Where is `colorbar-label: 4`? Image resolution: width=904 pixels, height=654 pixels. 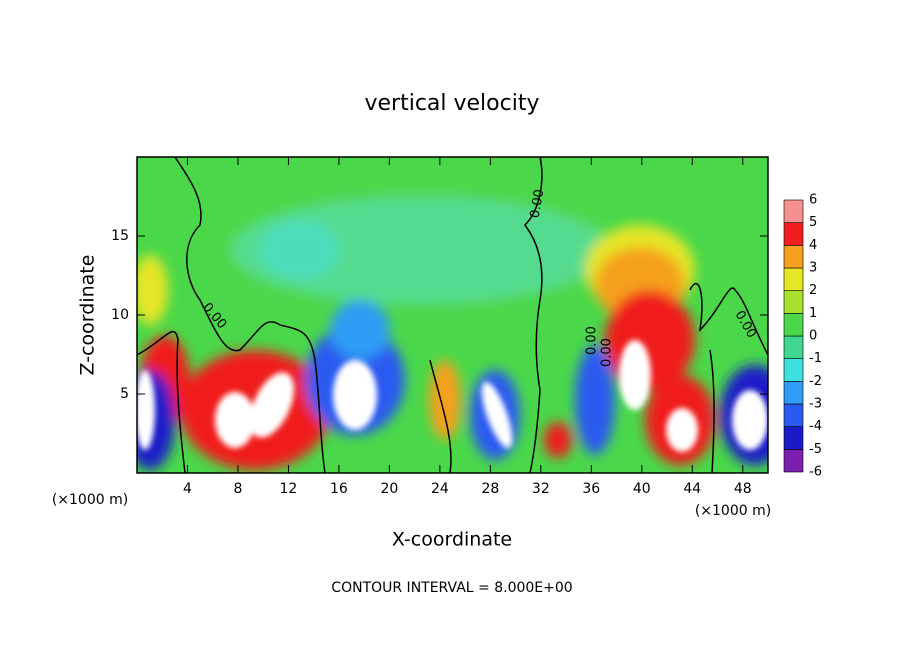 colorbar-label: 4 is located at coordinates (813, 245).